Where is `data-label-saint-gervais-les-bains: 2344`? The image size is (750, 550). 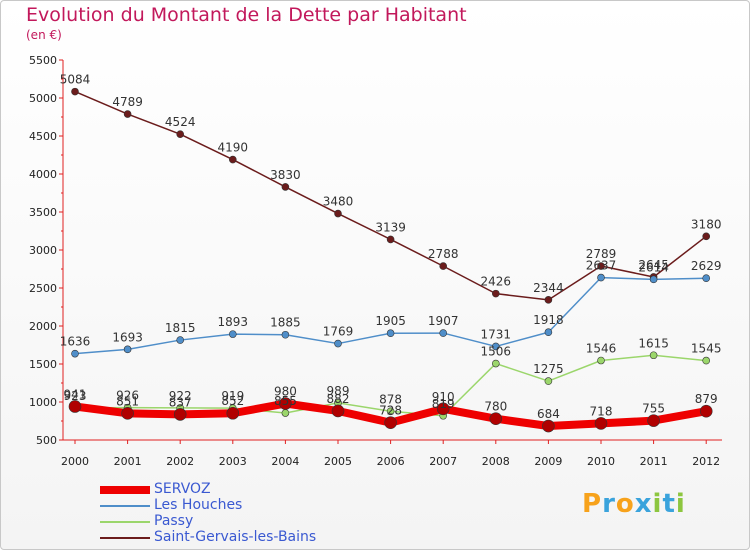 data-label-saint-gervais-les-bains: 2344 is located at coordinates (548, 288).